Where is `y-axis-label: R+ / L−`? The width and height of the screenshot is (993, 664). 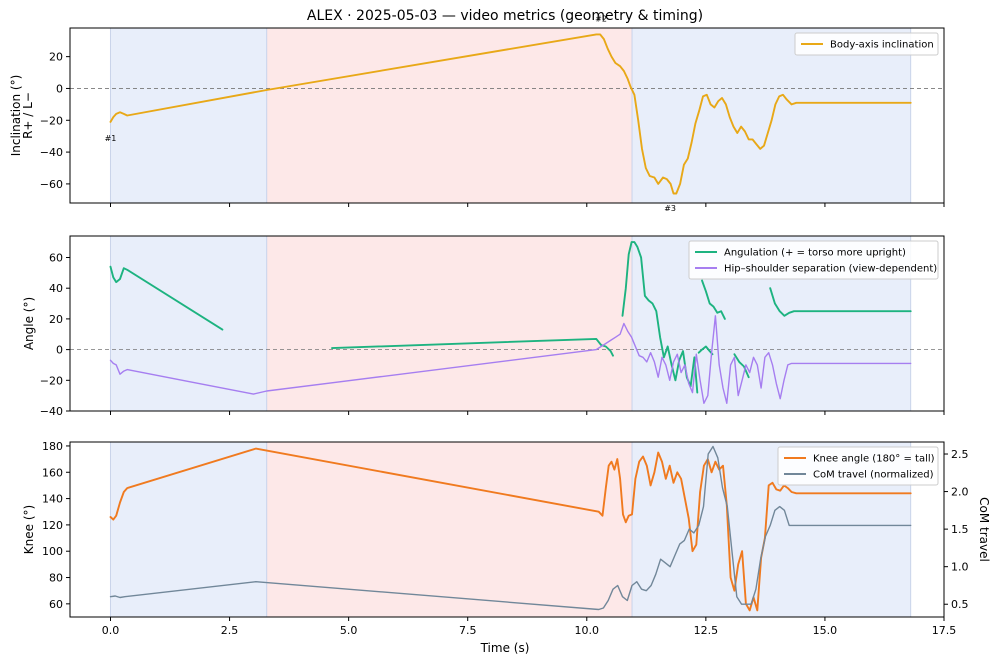 y-axis-label: R+ / L− is located at coordinates (28, 115).